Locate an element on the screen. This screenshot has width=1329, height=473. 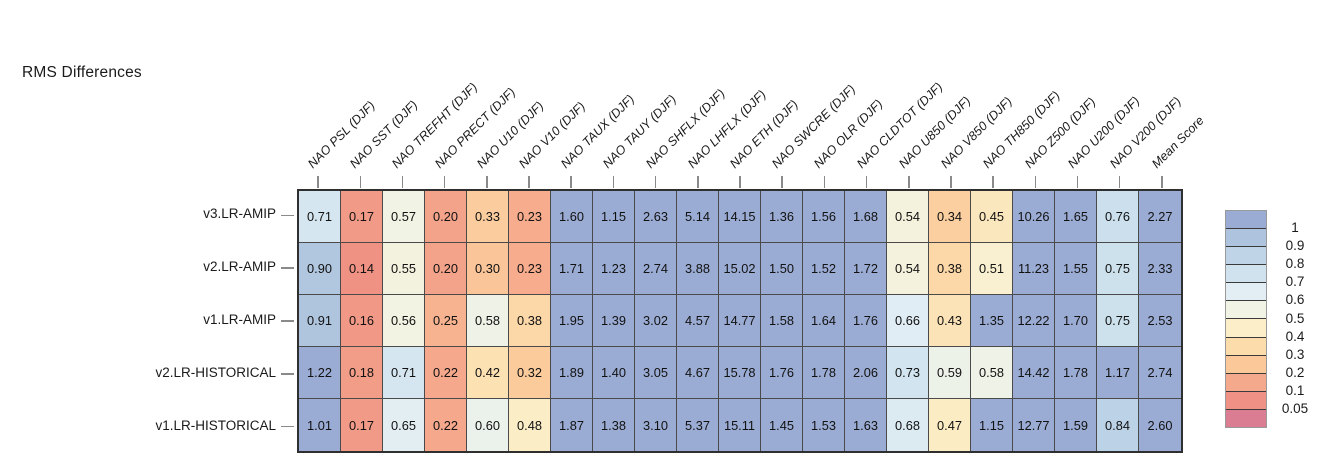
heatmap-cell: 4.57 is located at coordinates (698, 321).